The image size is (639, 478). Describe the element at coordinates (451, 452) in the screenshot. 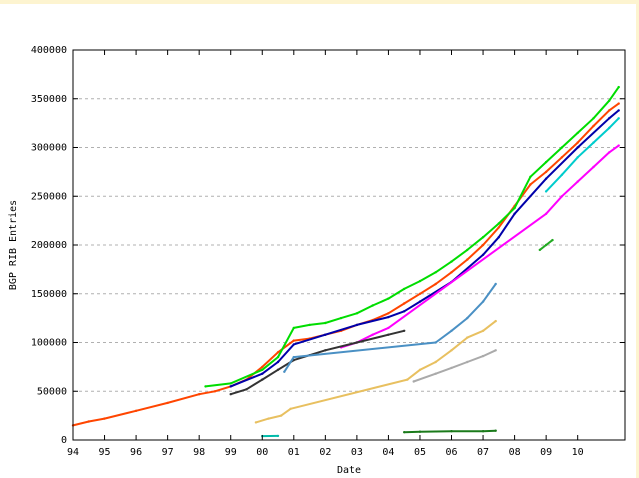

I see `x-tick-label: 06` at that location.